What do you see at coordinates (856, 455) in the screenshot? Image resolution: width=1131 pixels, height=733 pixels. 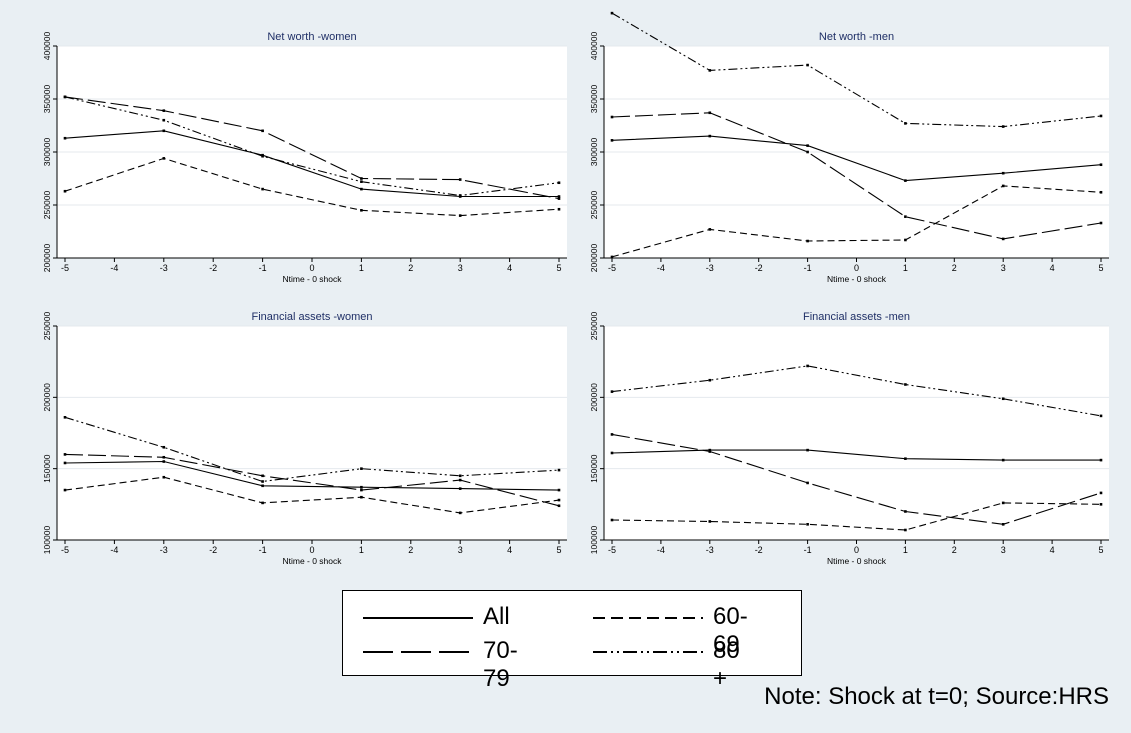 I see `panel-4-series-all-line` at bounding box center [856, 455].